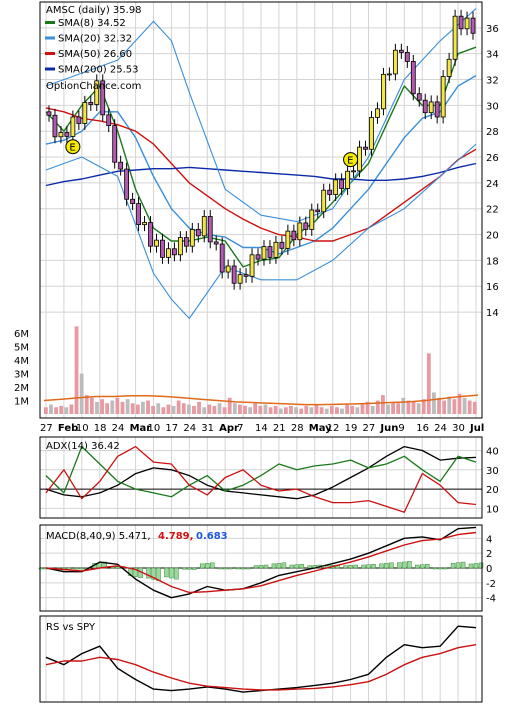 The width and height of the screenshot is (526, 706). What do you see at coordinates (240, 428) in the screenshot?
I see `x-tick-11: 7` at bounding box center [240, 428].